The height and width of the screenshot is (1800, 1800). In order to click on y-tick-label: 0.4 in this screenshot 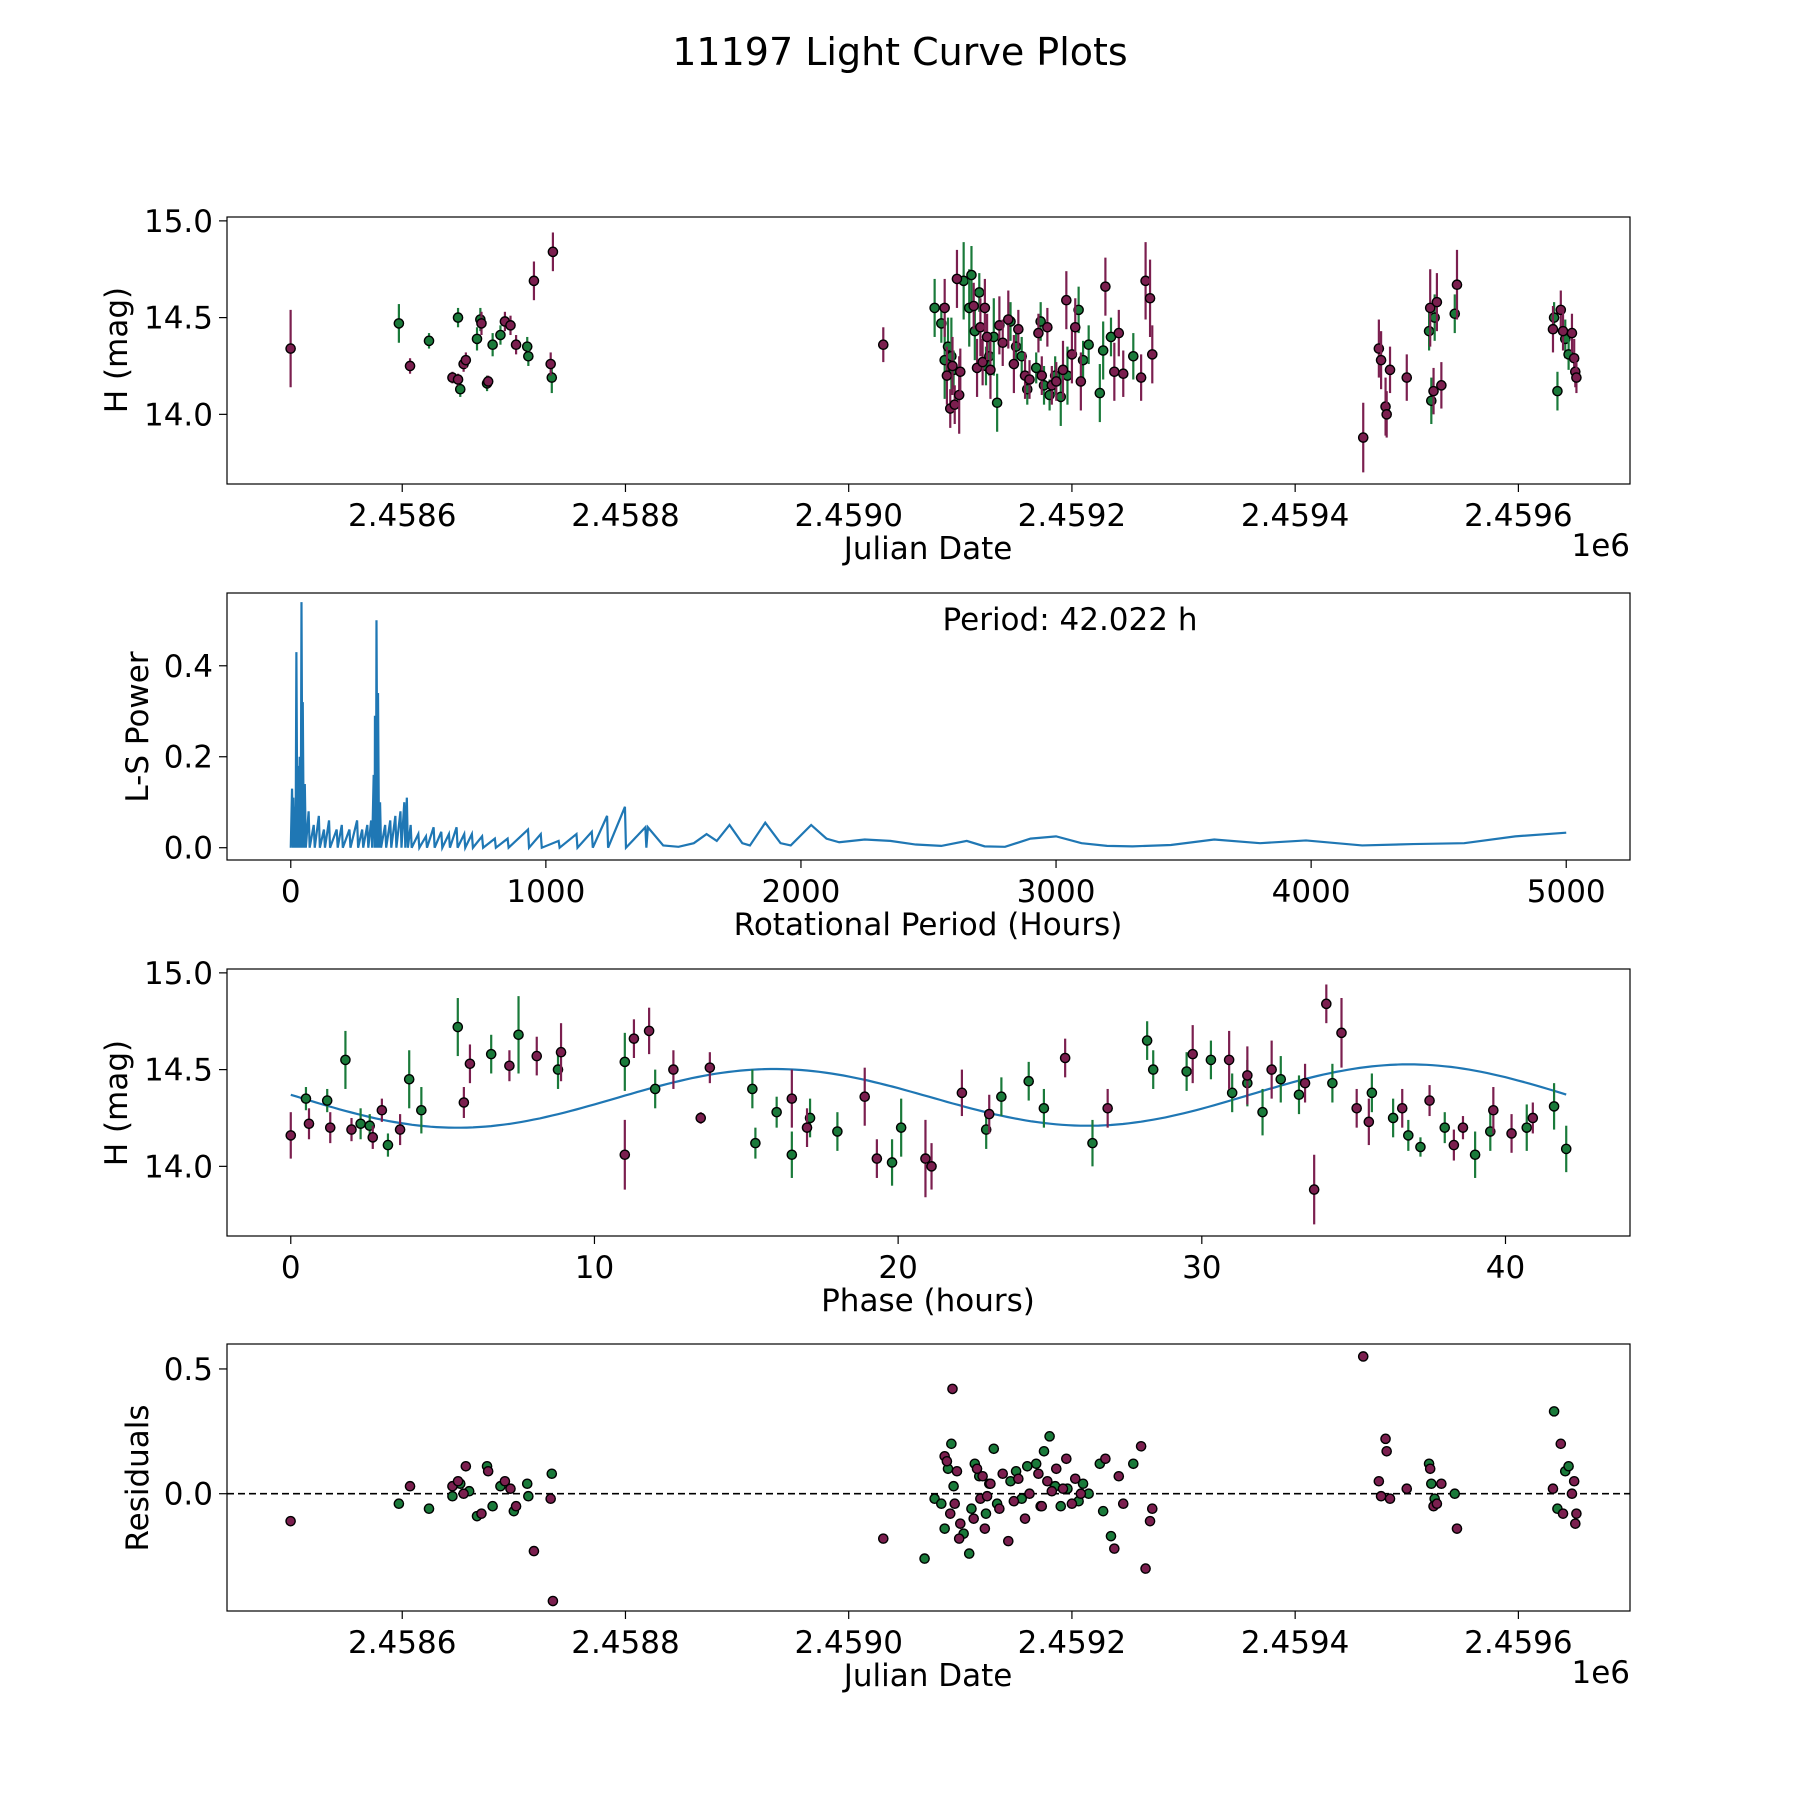, I will do `click(188, 667)`.